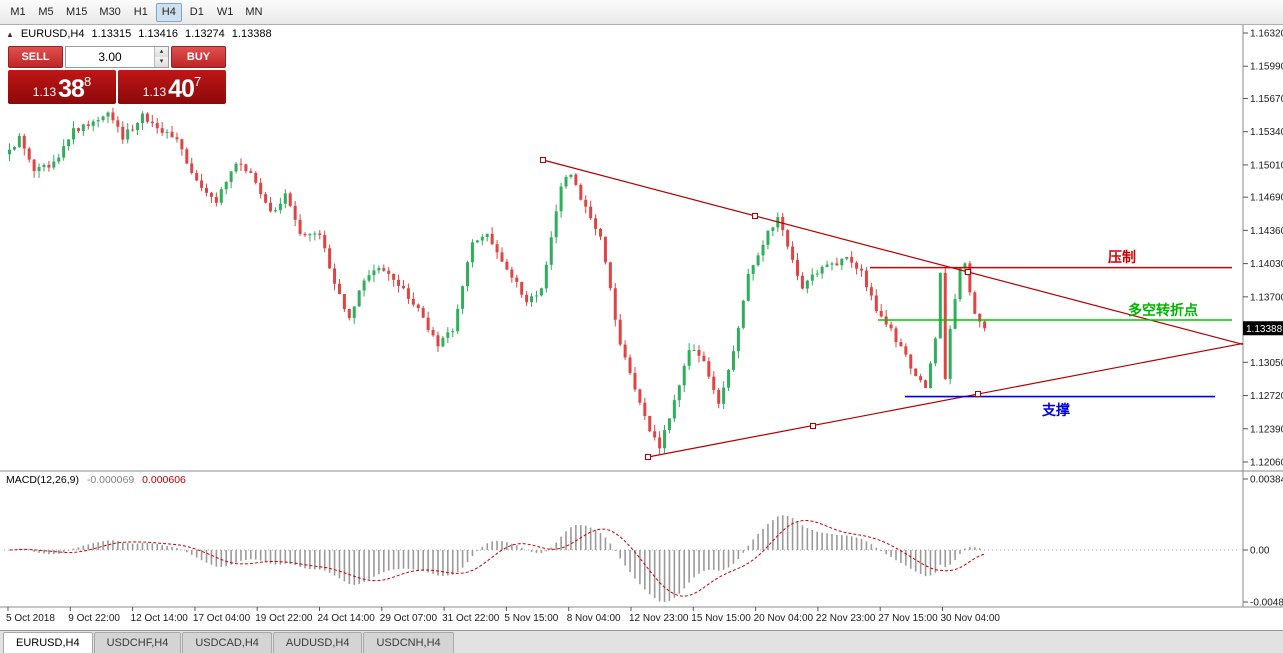 This screenshot has width=1283, height=653. I want to click on svg-text: 5 Nov 15:00, so click(531, 618).